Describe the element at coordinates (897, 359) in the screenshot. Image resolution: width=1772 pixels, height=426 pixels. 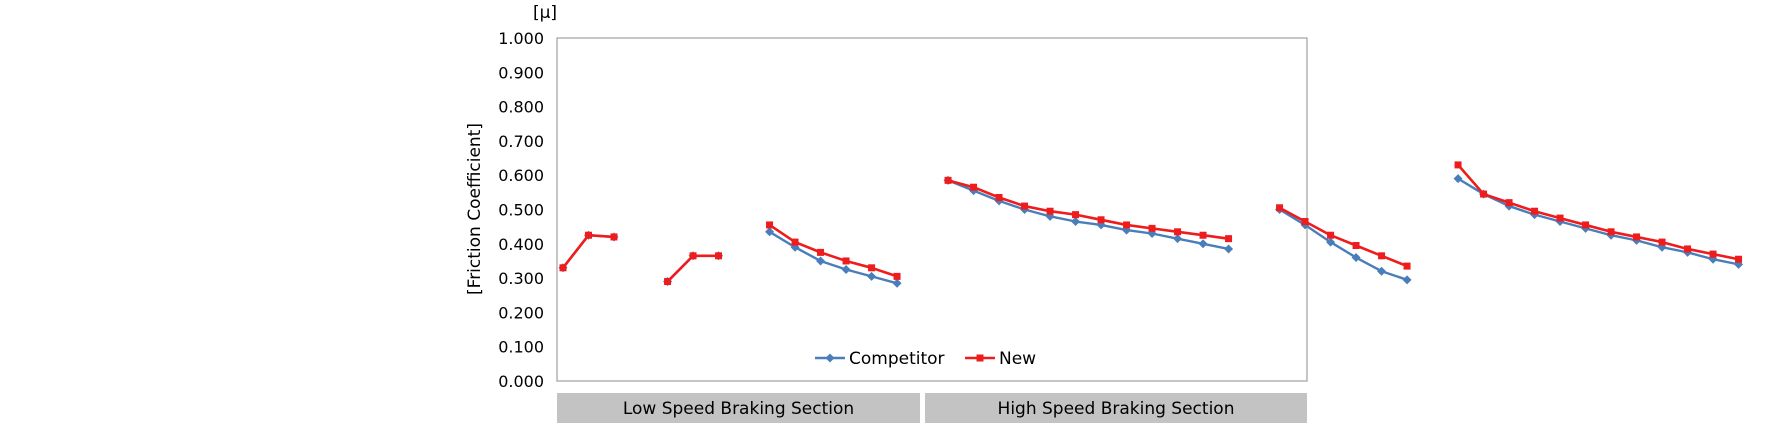
I see `legend-label: Competitor` at that location.